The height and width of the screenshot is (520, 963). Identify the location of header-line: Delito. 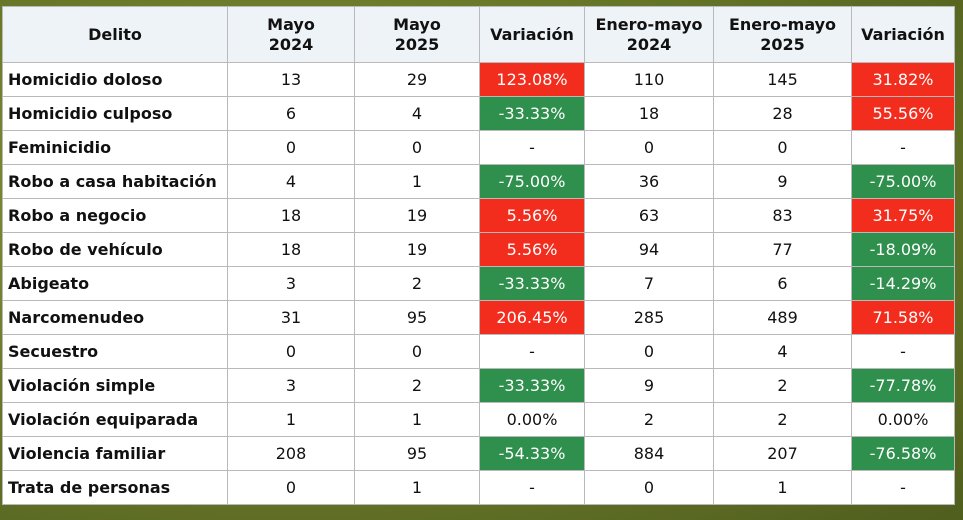
(115, 34).